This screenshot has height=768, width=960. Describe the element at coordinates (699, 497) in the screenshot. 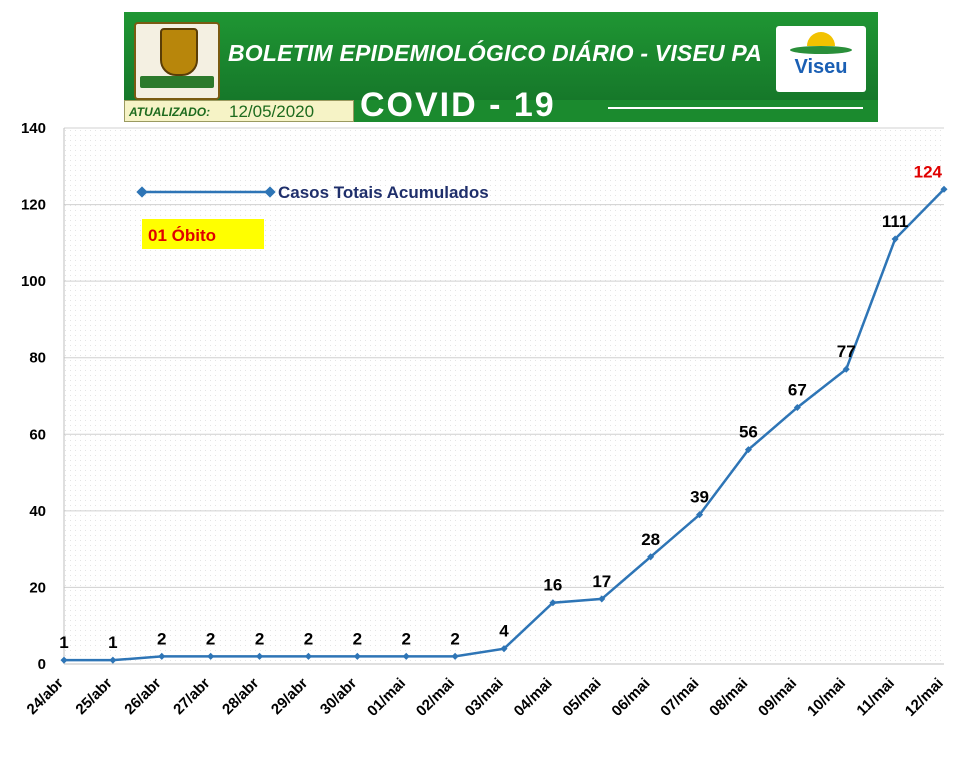

I see `data-label: 39` at that location.